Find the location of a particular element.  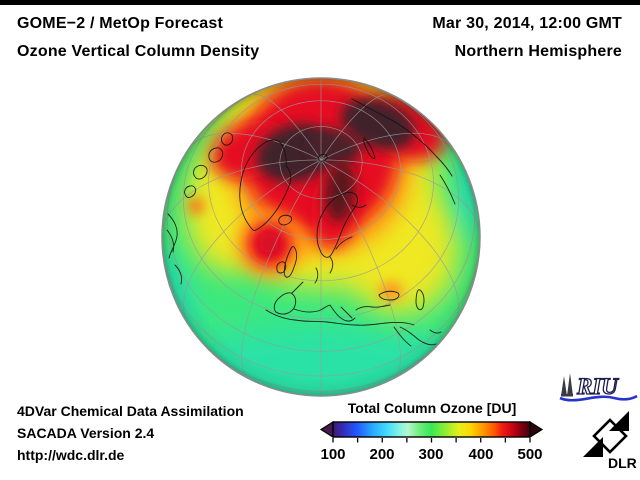

hemisphere-label: Northern Hemisphere is located at coordinates (538, 51).